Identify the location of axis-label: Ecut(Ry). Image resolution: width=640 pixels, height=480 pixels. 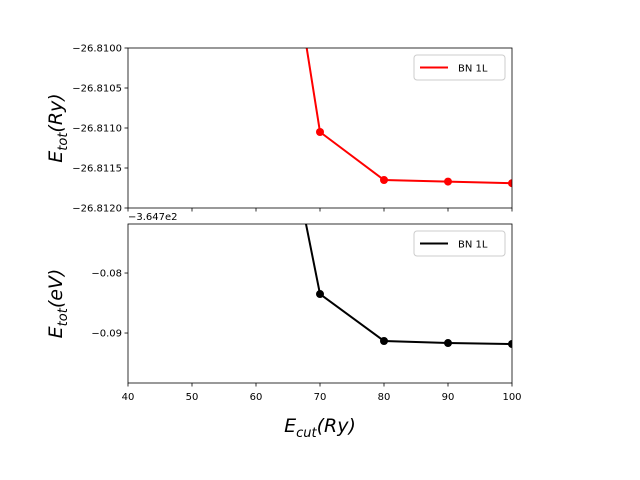
(320, 428).